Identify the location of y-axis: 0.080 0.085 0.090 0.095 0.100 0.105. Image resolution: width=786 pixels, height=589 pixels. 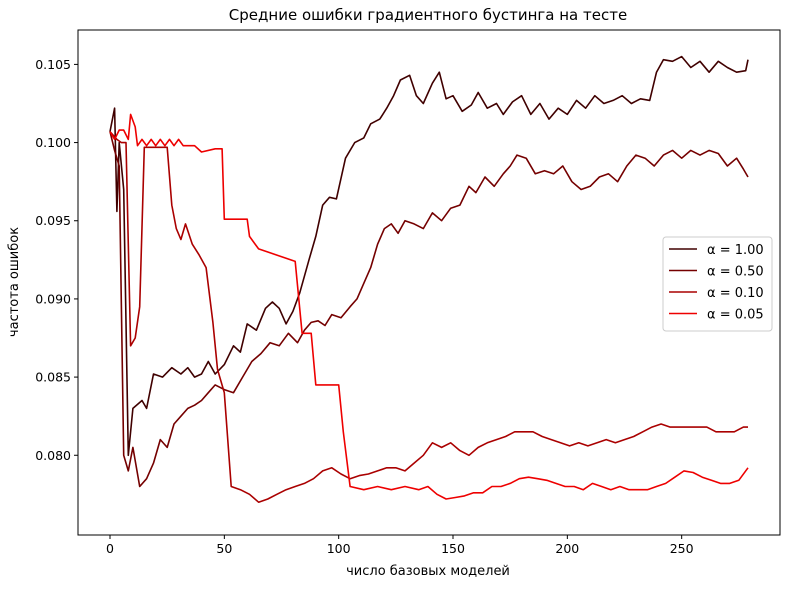
(56, 260).